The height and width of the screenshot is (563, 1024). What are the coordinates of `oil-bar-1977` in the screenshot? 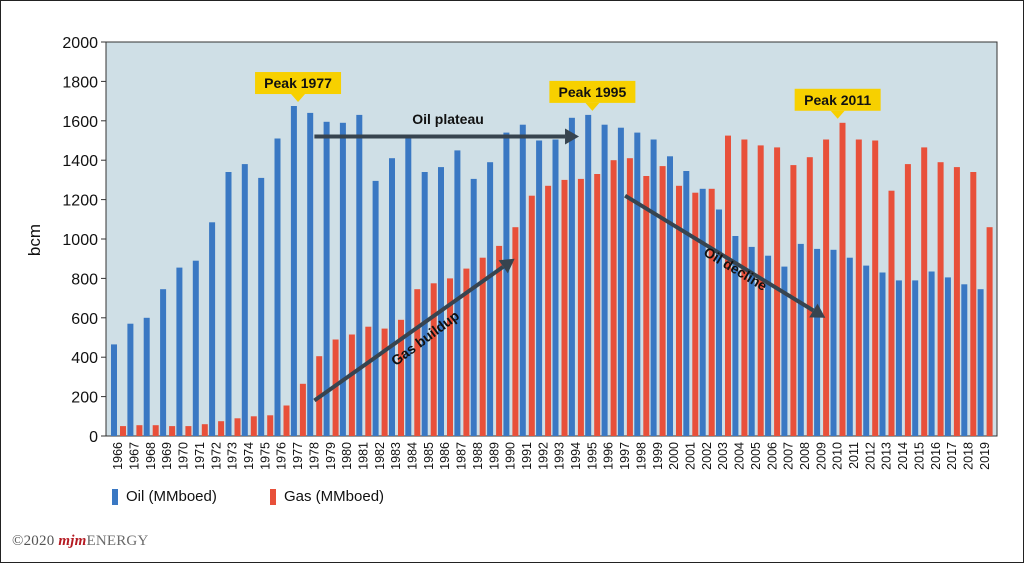 It's located at (293, 271).